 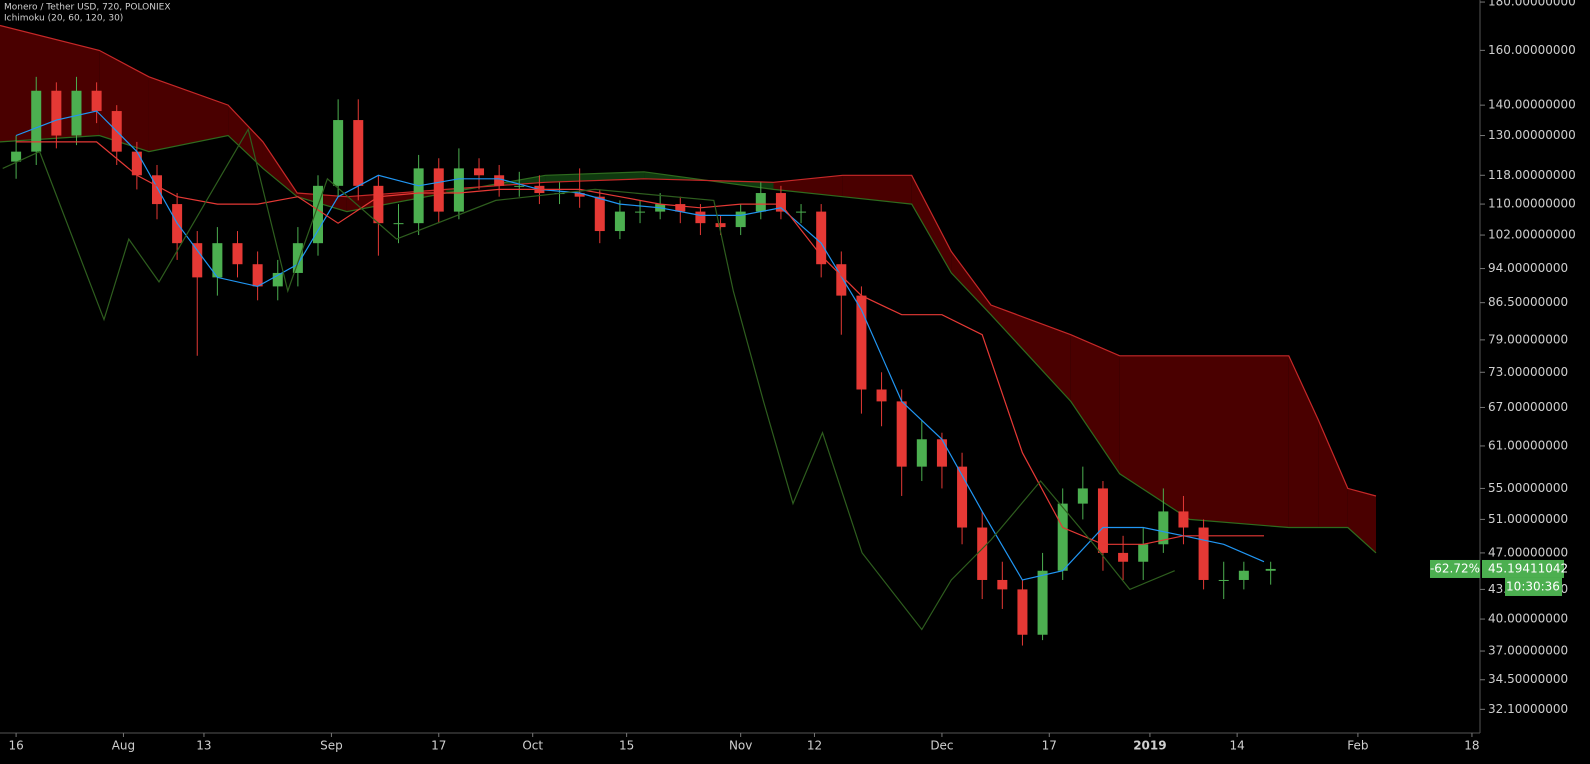 I want to click on change-tag: -62.72%, so click(x=1455, y=568).